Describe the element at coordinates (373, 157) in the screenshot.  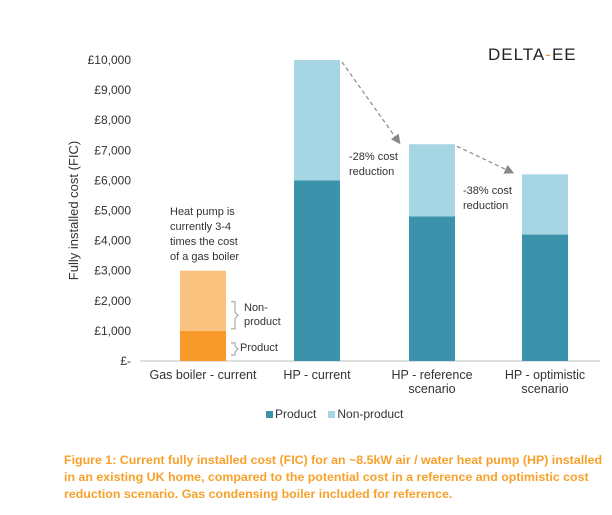
I see `reduction-ref-line-1: -28% cost` at that location.